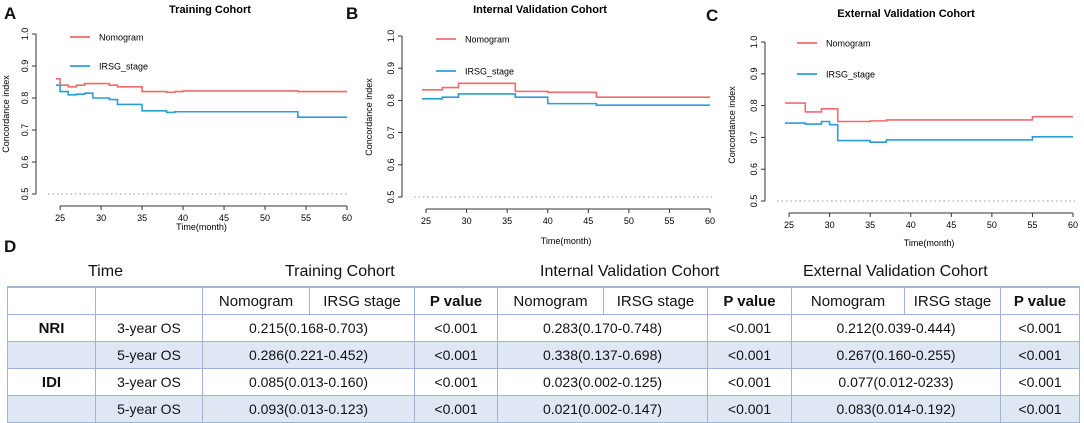  I want to click on table-header-external: External Validation Cohort, so click(895, 271).